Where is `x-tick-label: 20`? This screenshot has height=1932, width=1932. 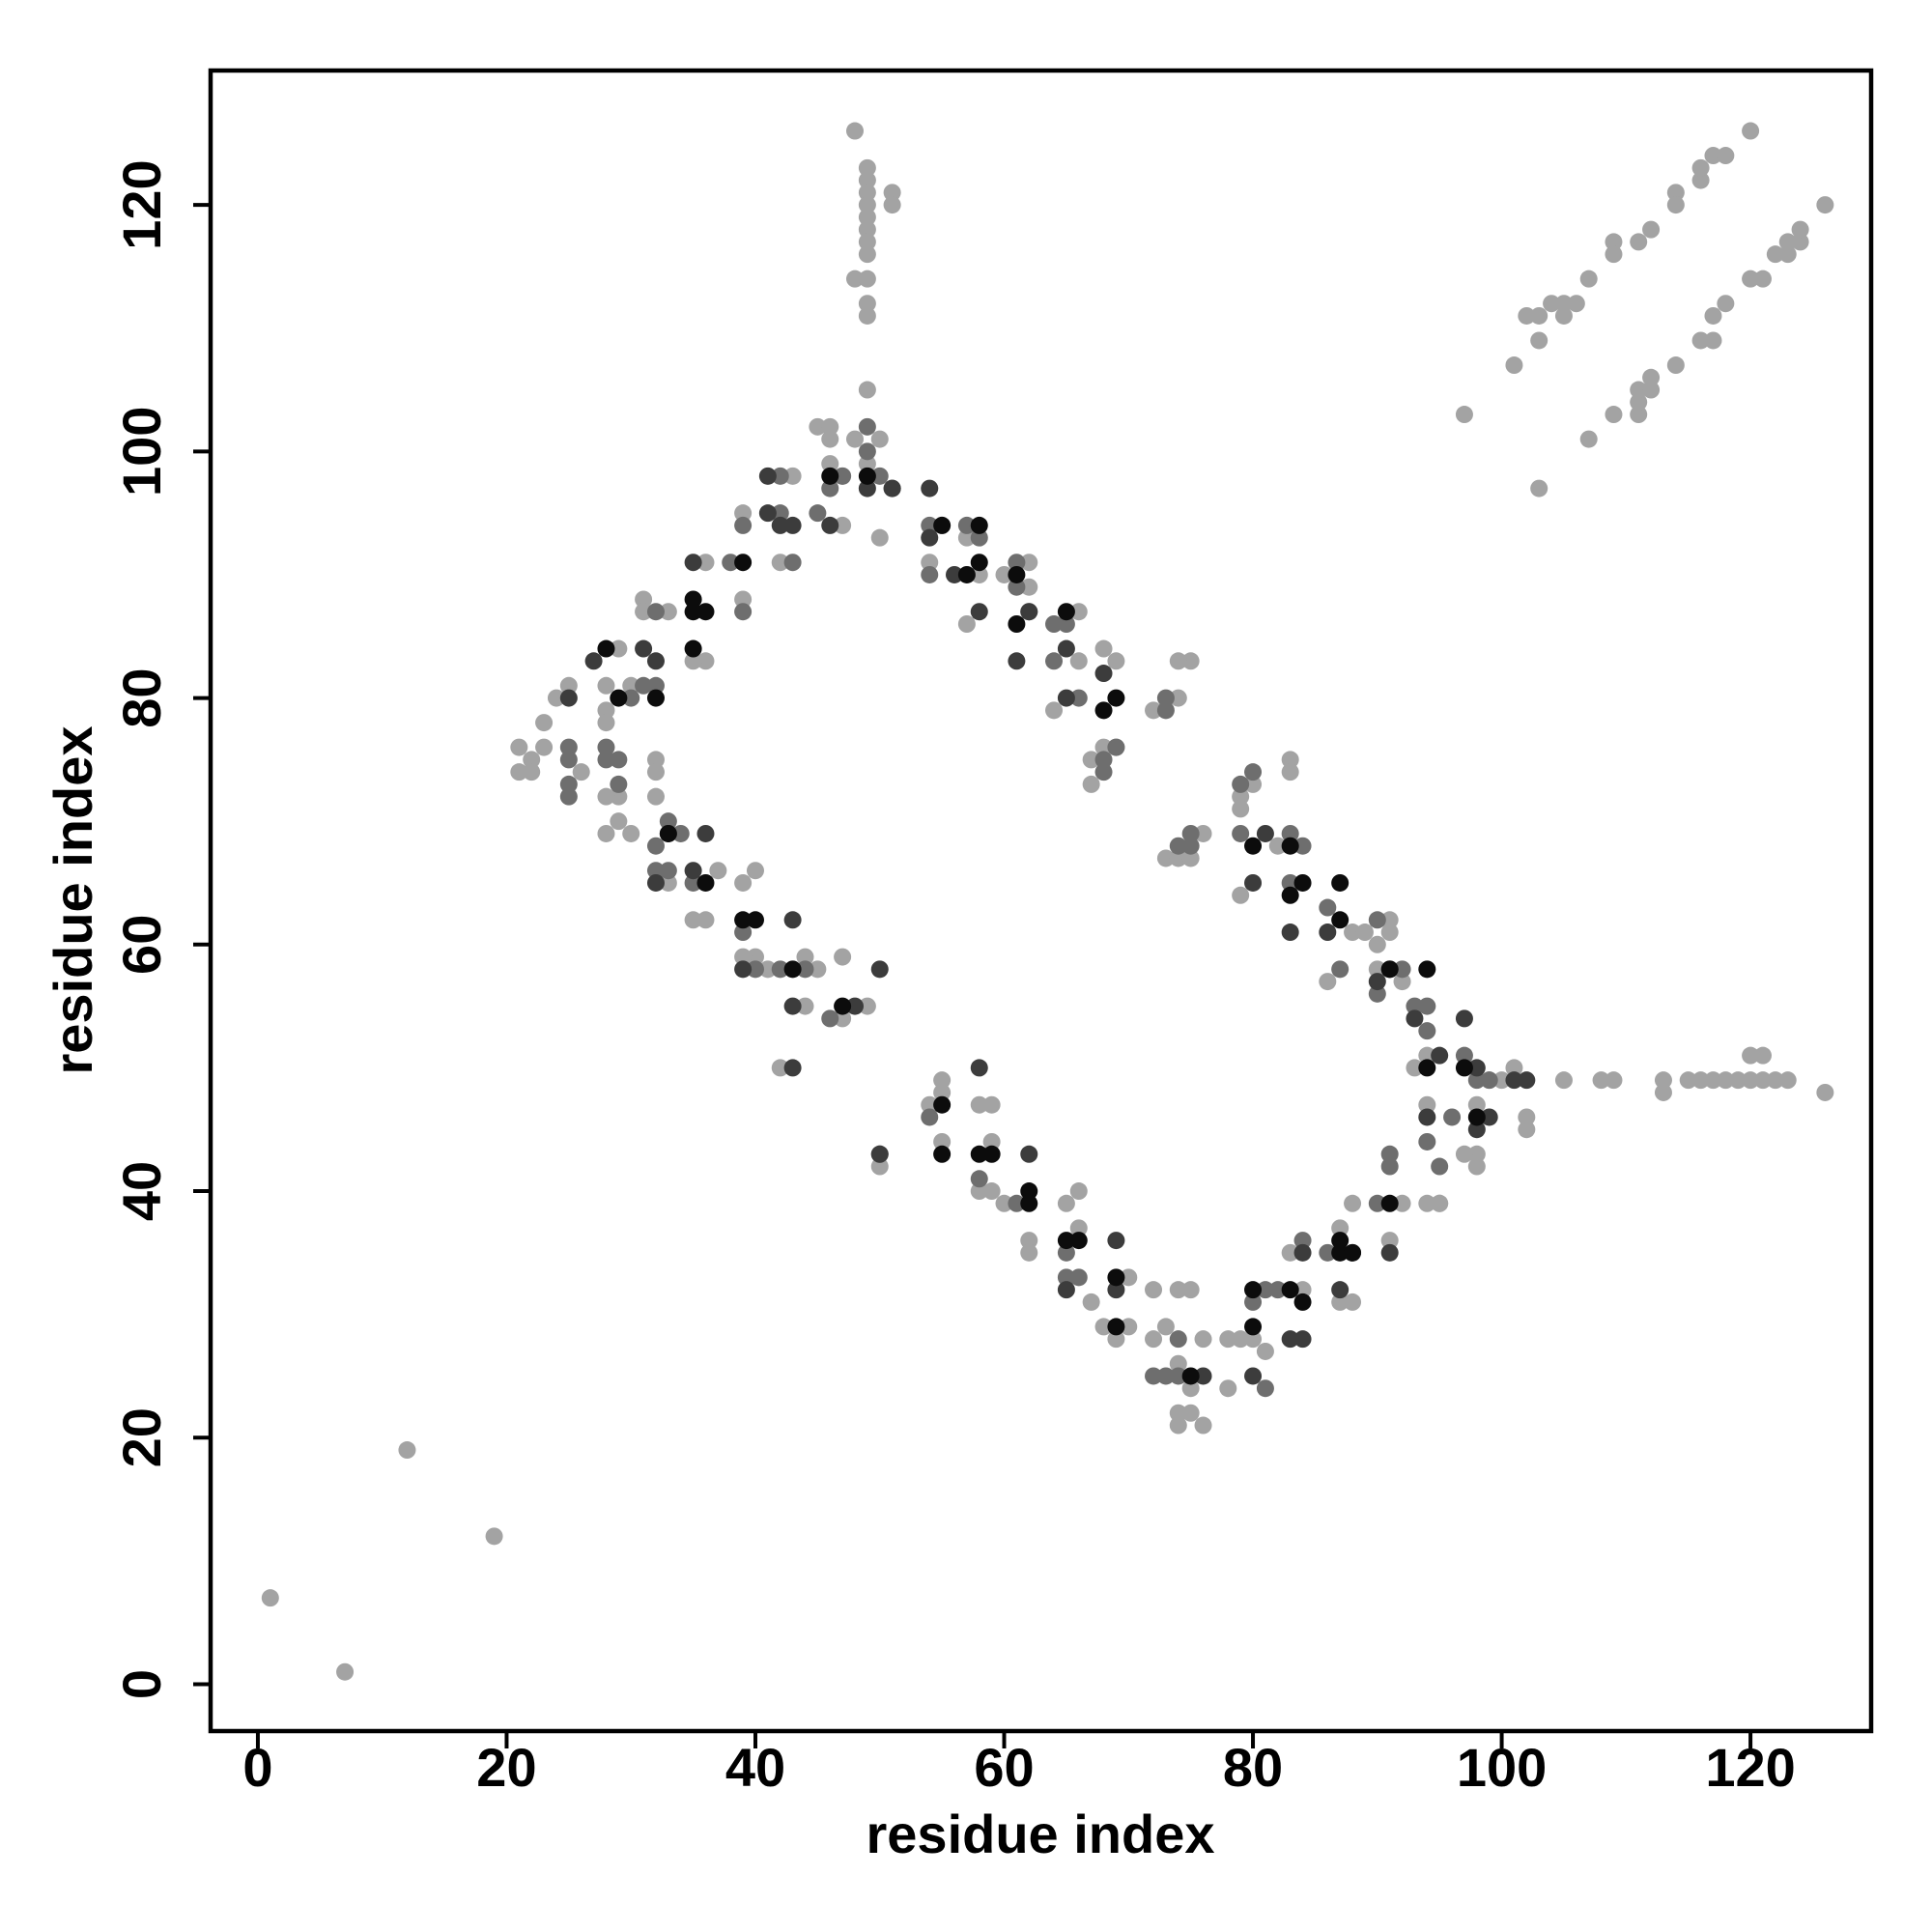
x-tick-label: 20 is located at coordinates (506, 1767).